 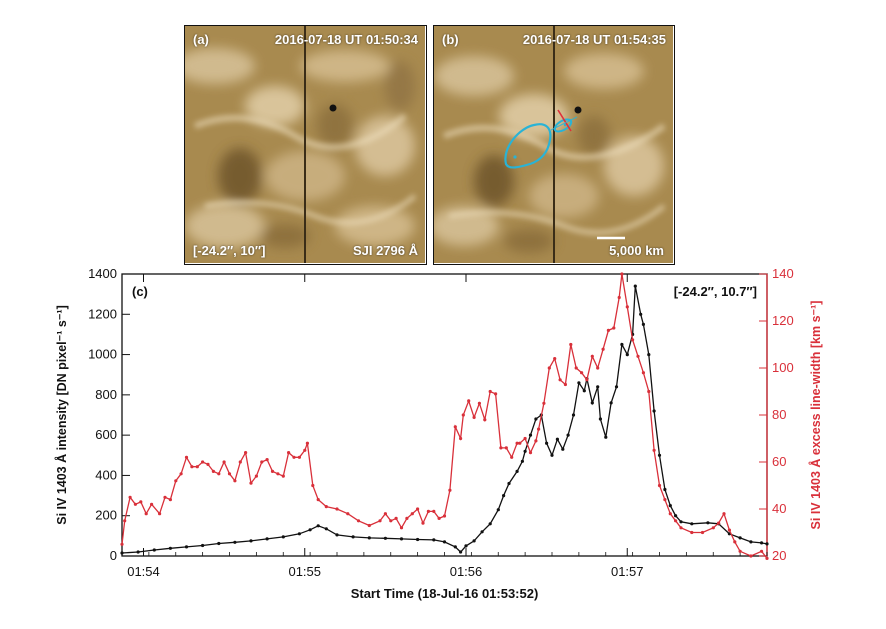 I want to click on y-right-tick-label: 60, so click(x=779, y=461).